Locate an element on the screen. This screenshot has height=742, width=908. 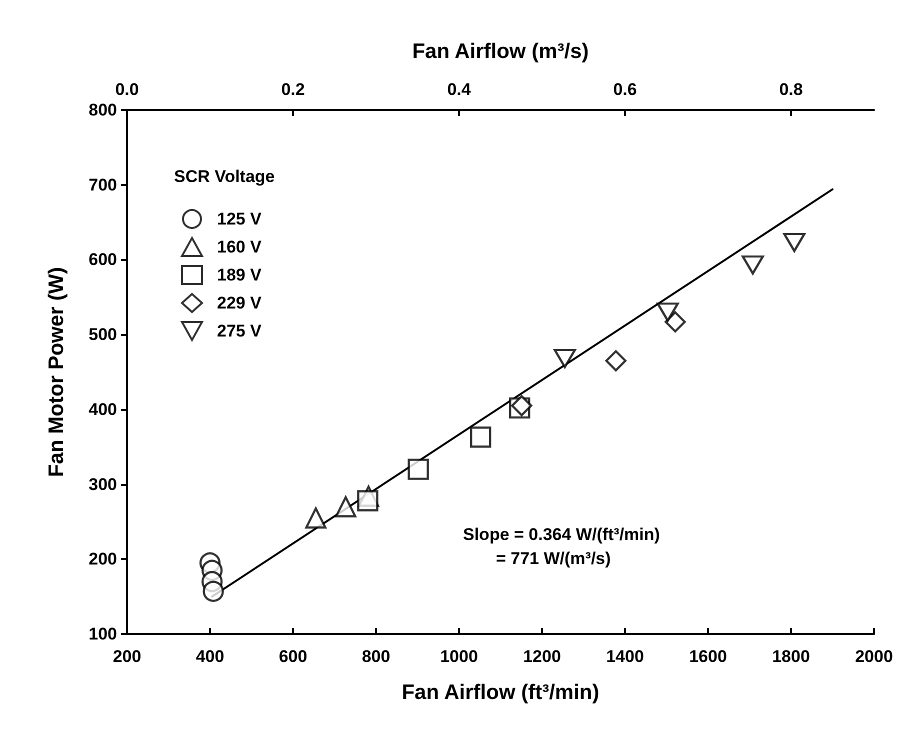
x2-tick-label: 0.6 is located at coordinates (625, 89).